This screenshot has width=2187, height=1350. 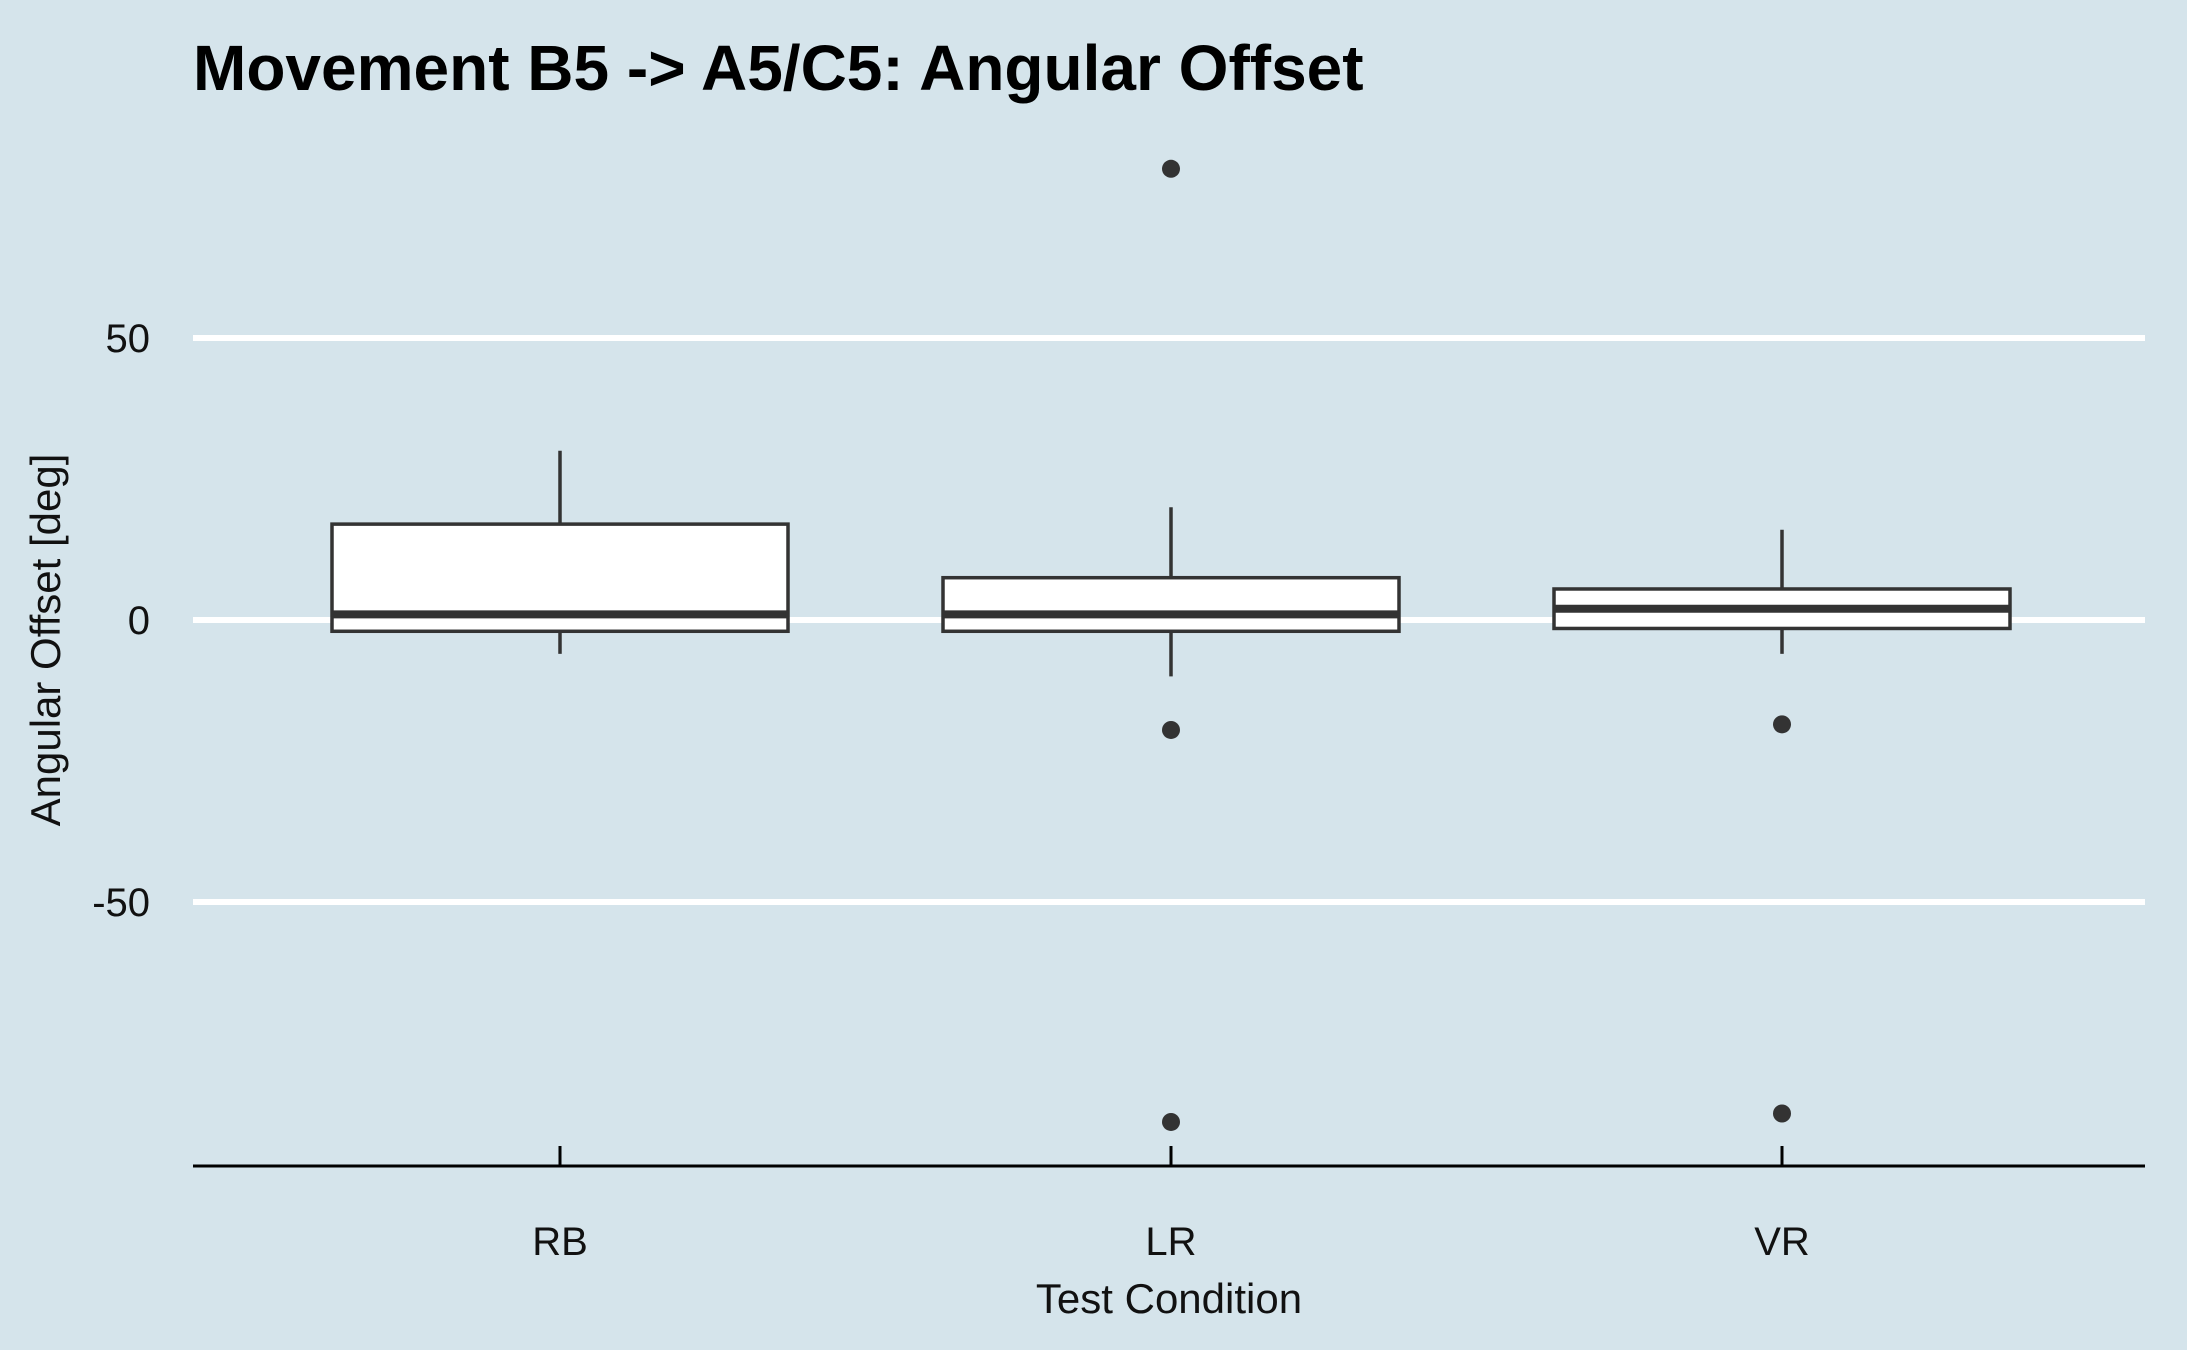 I want to click on x-tick-label: RB, so click(x=560, y=1242).